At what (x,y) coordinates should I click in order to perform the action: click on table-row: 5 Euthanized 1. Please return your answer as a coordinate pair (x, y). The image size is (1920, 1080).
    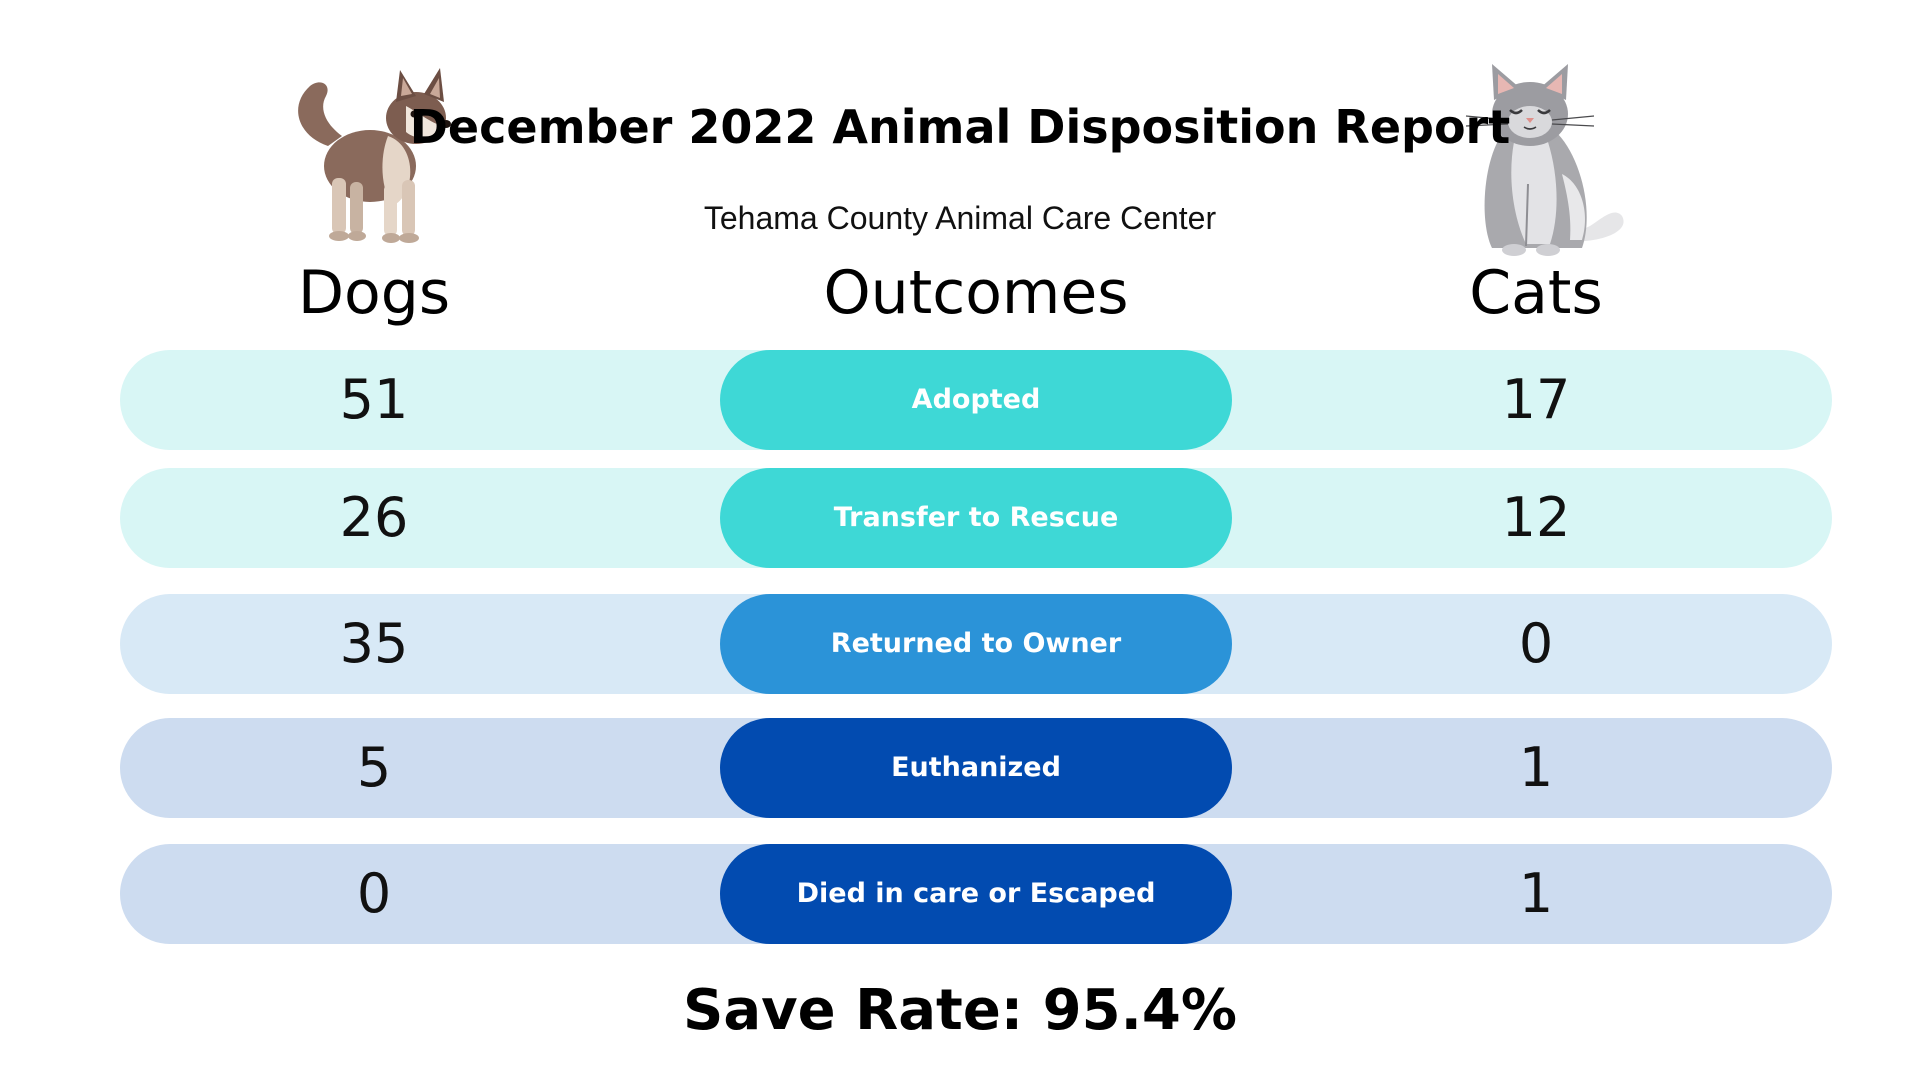
    Looking at the image, I should click on (976, 768).